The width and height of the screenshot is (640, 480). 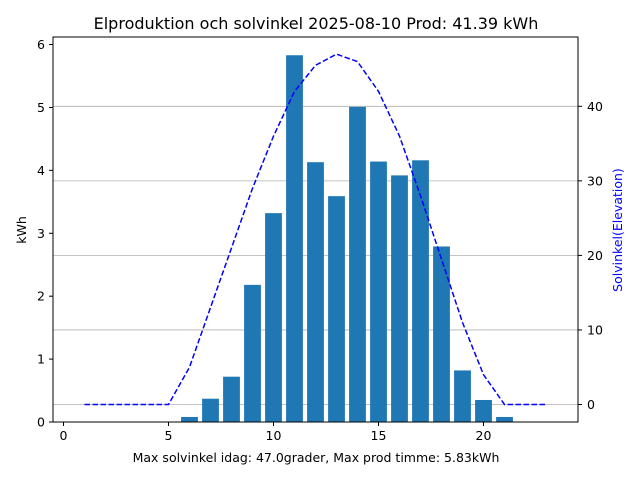 What do you see at coordinates (21, 230) in the screenshot?
I see `y-axis-label: kWh` at bounding box center [21, 230].